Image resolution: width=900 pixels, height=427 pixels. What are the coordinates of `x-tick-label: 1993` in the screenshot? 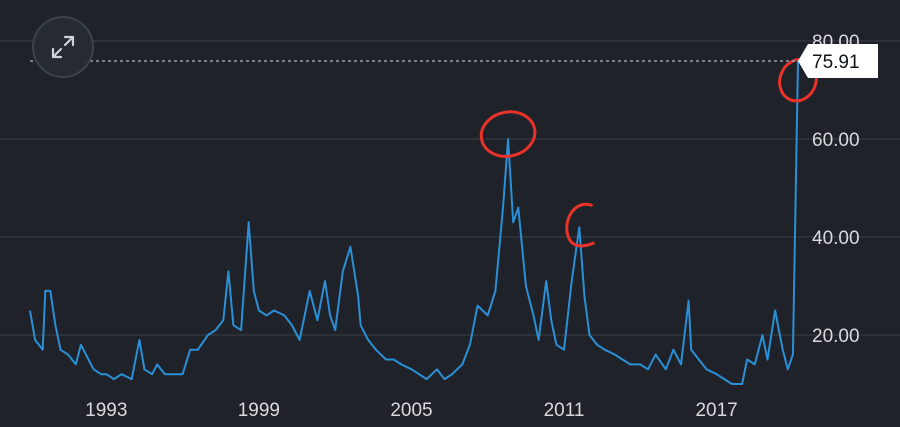 It's located at (106, 410).